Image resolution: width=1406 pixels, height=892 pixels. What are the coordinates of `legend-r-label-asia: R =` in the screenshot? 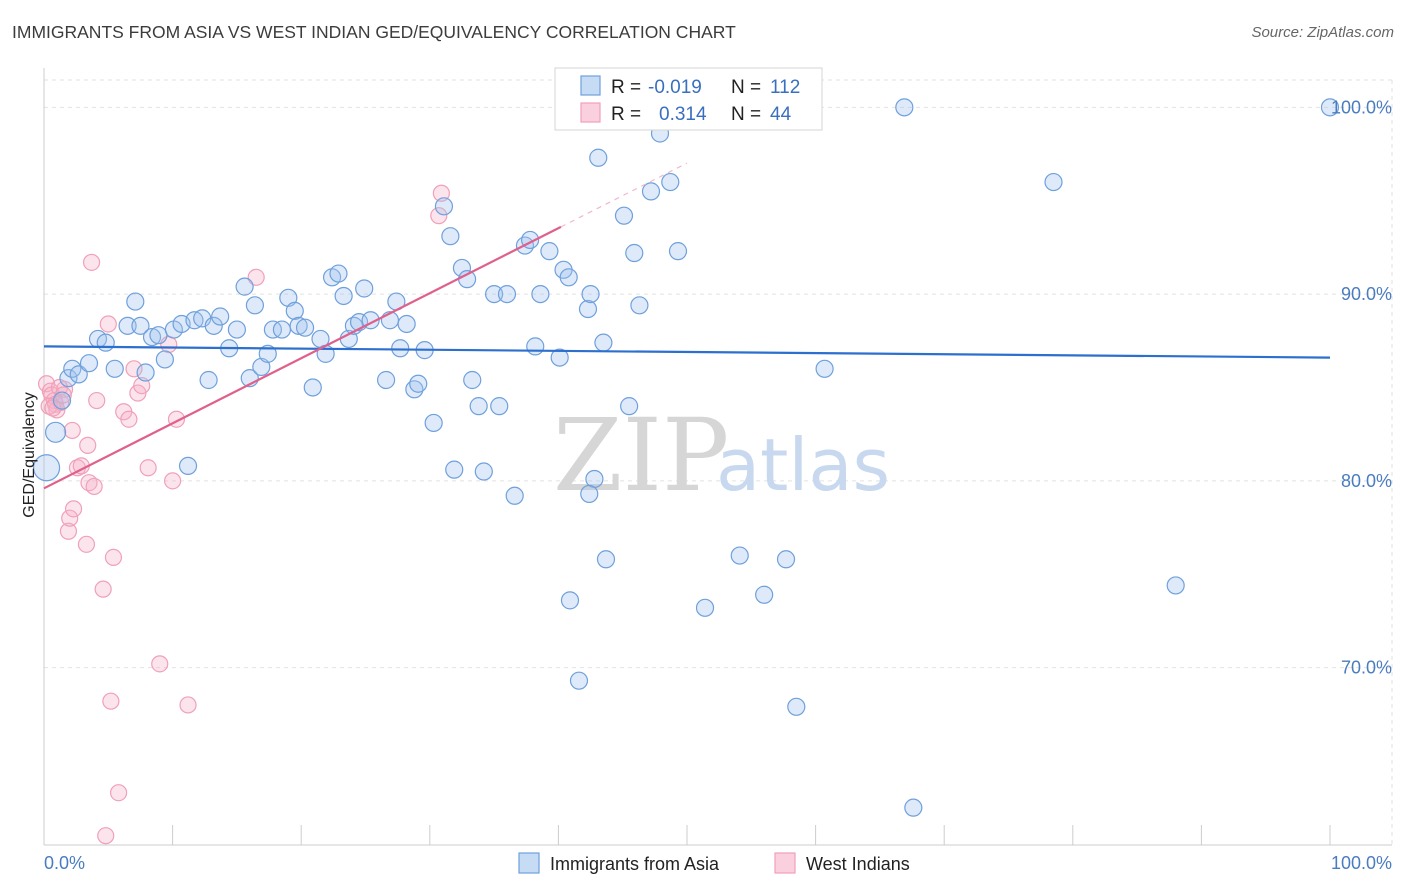 It's located at (626, 87).